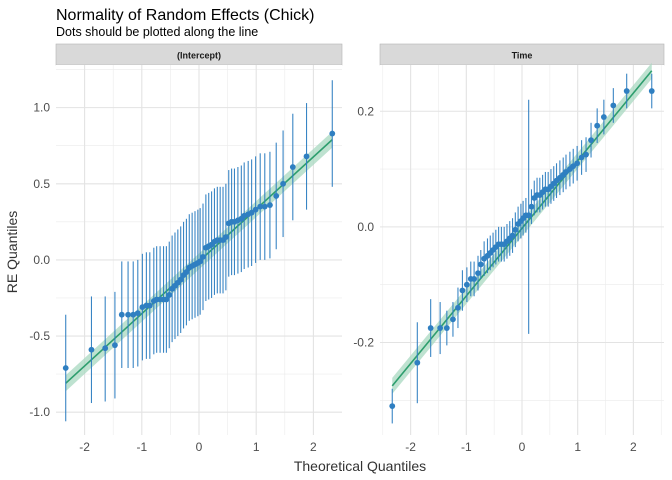 The image size is (672, 480). Describe the element at coordinates (39, 412) in the screenshot. I see `y-tick-label: -1.0` at that location.